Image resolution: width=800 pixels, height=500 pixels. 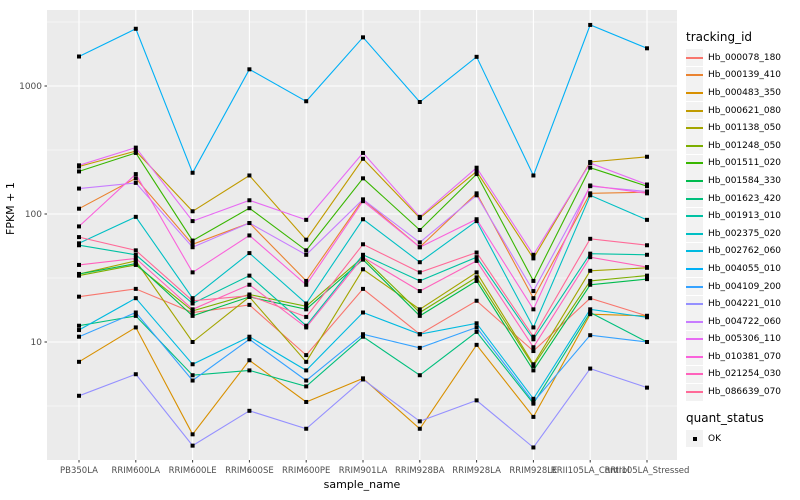 What do you see at coordinates (745, 92) in the screenshot?
I see `legend-label: Hb_000483_350` at bounding box center [745, 92].